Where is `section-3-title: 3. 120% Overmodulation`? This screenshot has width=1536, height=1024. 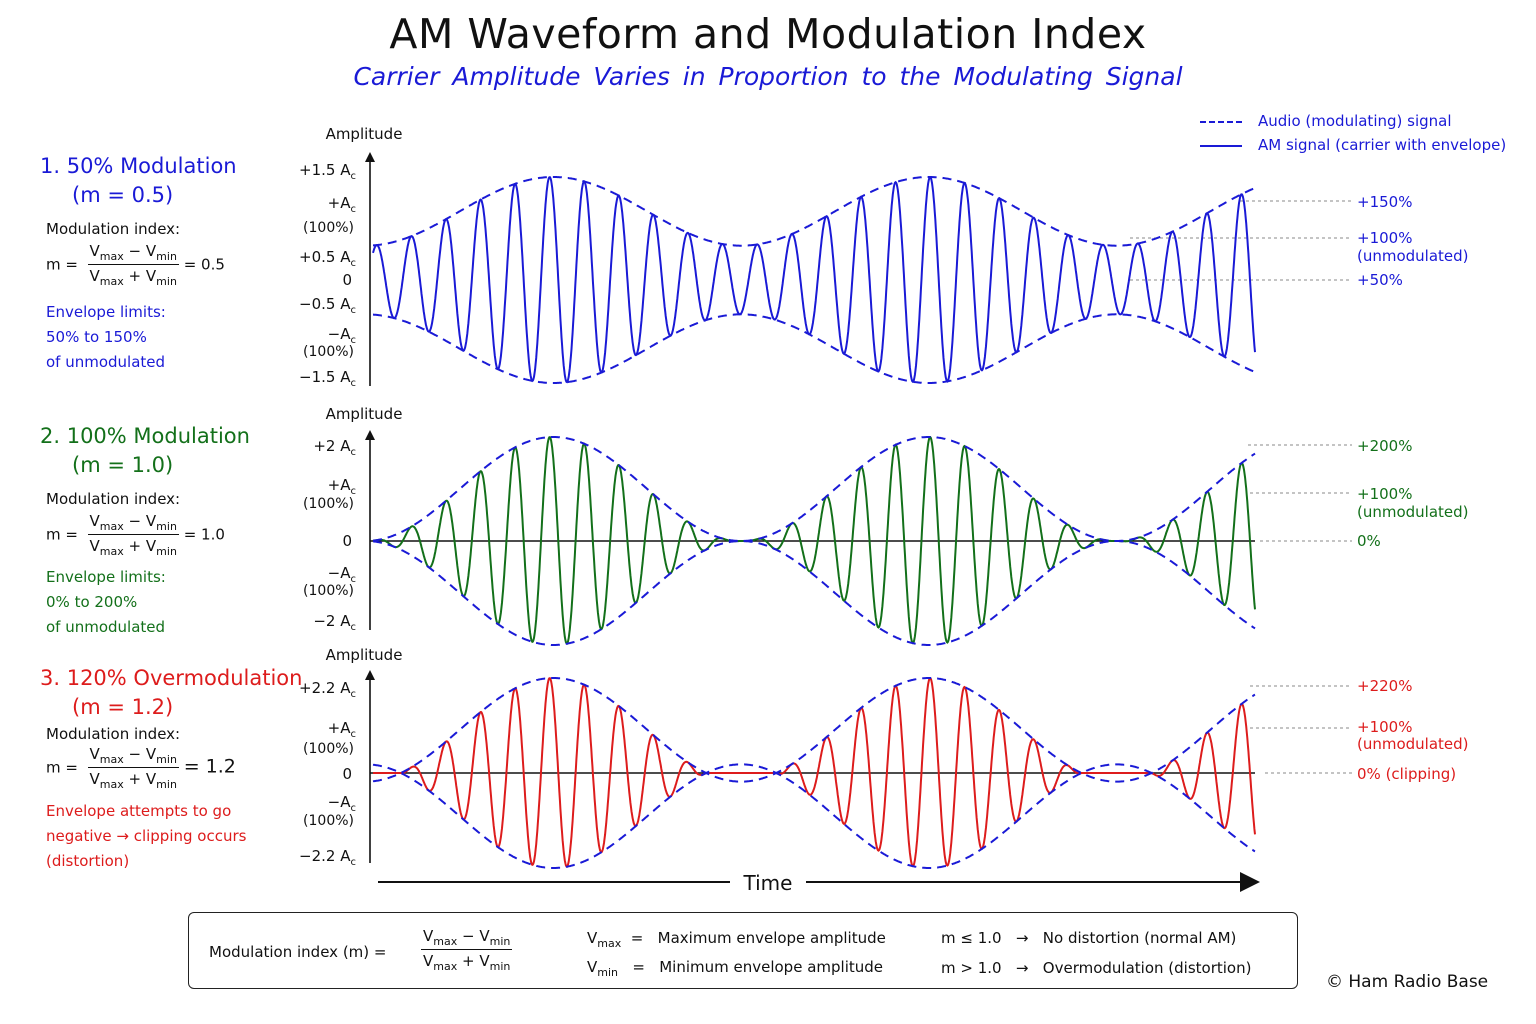 section-3-title: 3. 120% Overmodulation is located at coordinates (171, 678).